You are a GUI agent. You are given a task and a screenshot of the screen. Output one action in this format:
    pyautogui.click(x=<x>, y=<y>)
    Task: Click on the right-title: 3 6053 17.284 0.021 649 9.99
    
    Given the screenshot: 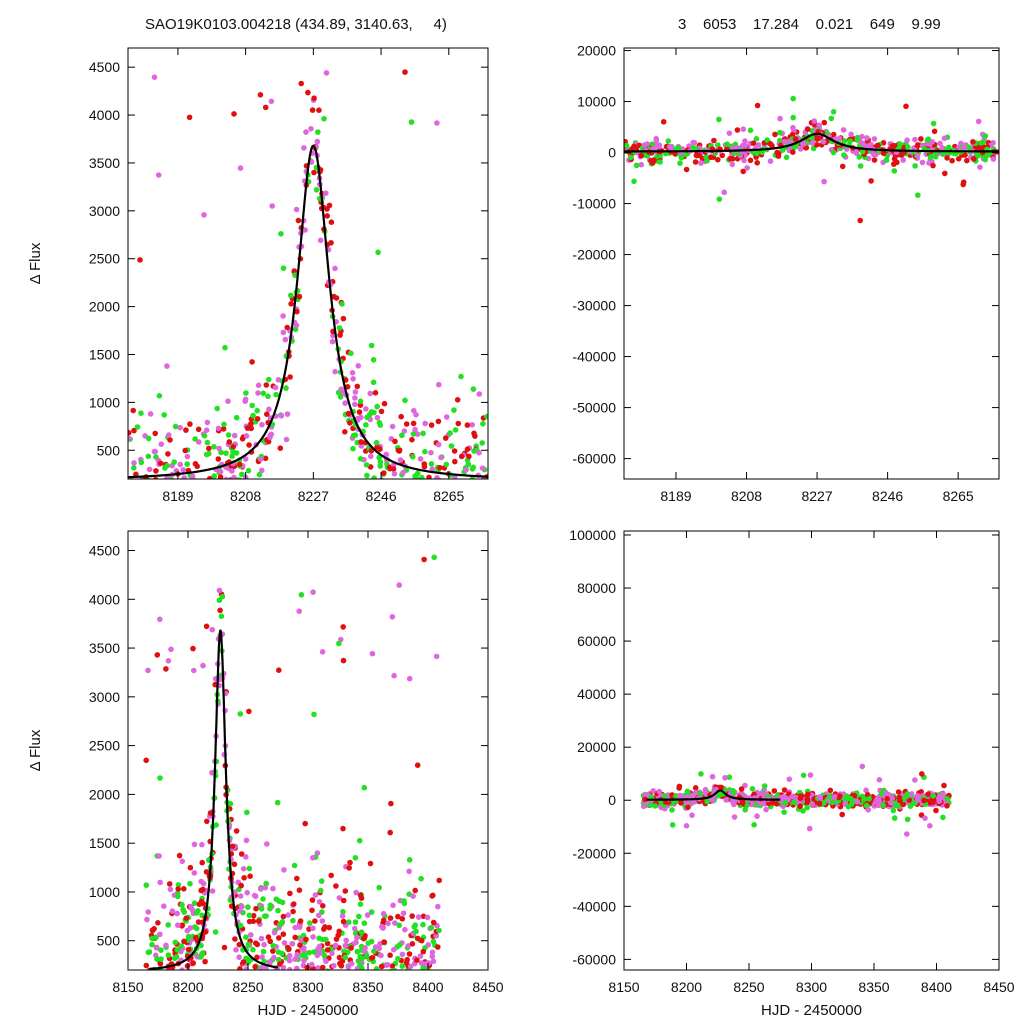 What is the action you would take?
    pyautogui.click(x=809, y=24)
    